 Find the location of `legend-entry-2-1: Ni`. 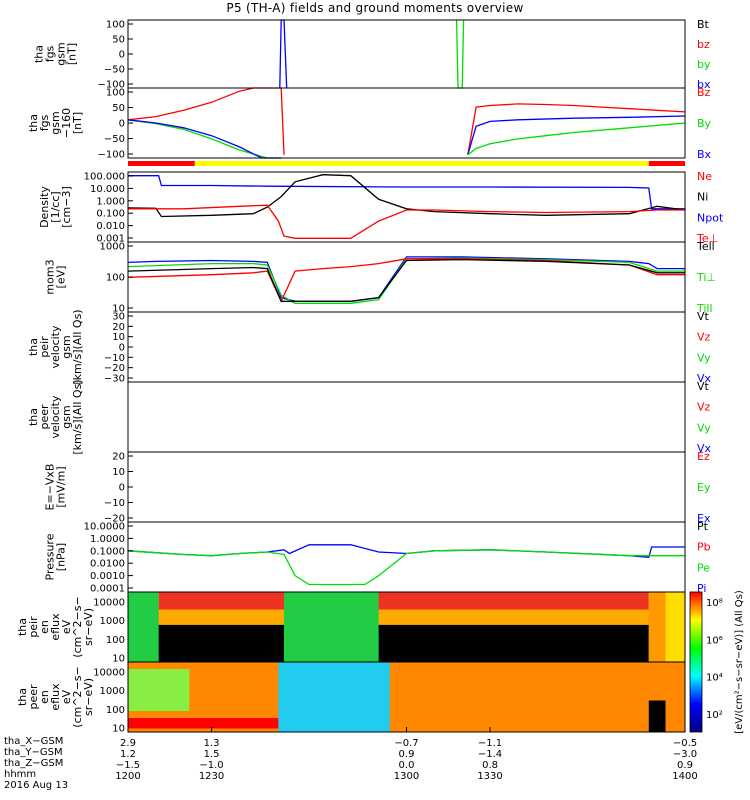

legend-entry-2-1: Ni is located at coordinates (702, 197).